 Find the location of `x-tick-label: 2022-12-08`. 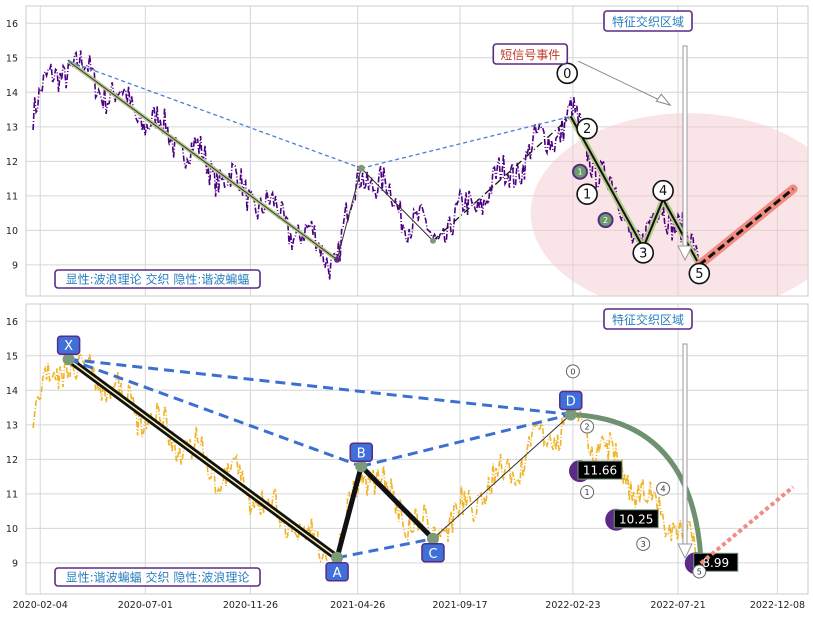

x-tick-label: 2022-12-08 is located at coordinates (777, 605).